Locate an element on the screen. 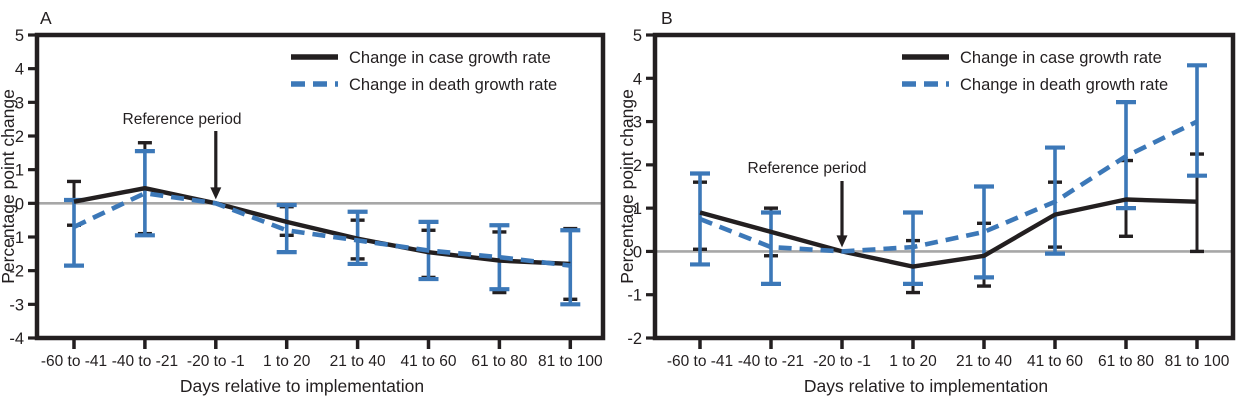  y-axis: 5 4 3 2 1 0 -1 -2 -3 -4 is located at coordinates (23, 187).